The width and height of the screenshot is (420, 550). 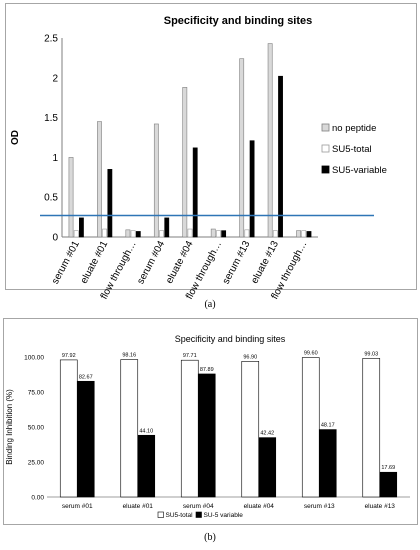 What do you see at coordinates (51, 39) in the screenshot?
I see `chart-a-y-tick-label: 2.5` at bounding box center [51, 39].